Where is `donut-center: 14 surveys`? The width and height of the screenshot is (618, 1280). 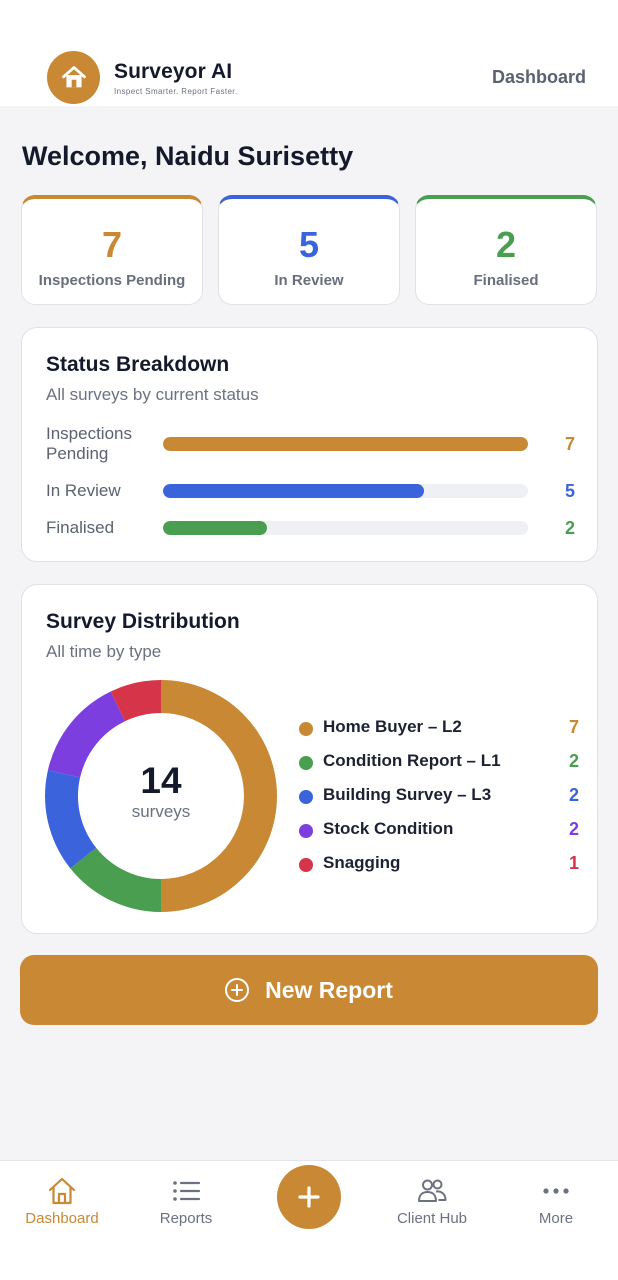
donut-center: 14 surveys is located at coordinates (161, 796).